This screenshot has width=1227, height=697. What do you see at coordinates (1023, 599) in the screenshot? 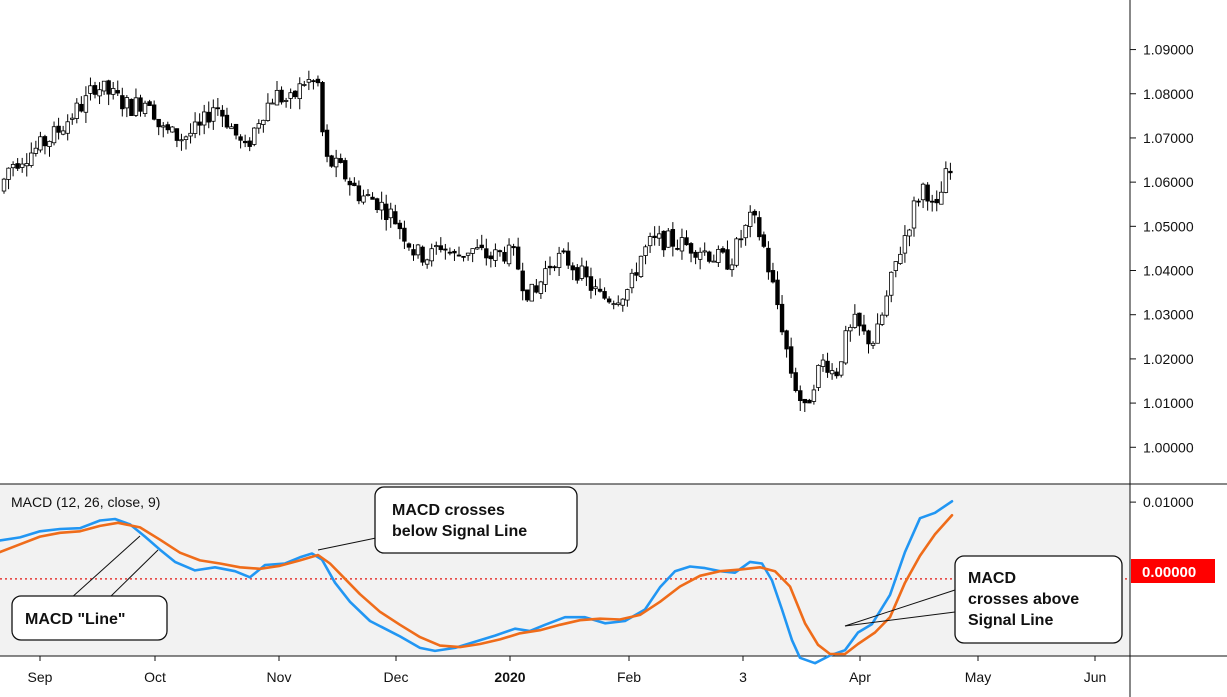
I see `callout-label: crosses above` at bounding box center [1023, 599].